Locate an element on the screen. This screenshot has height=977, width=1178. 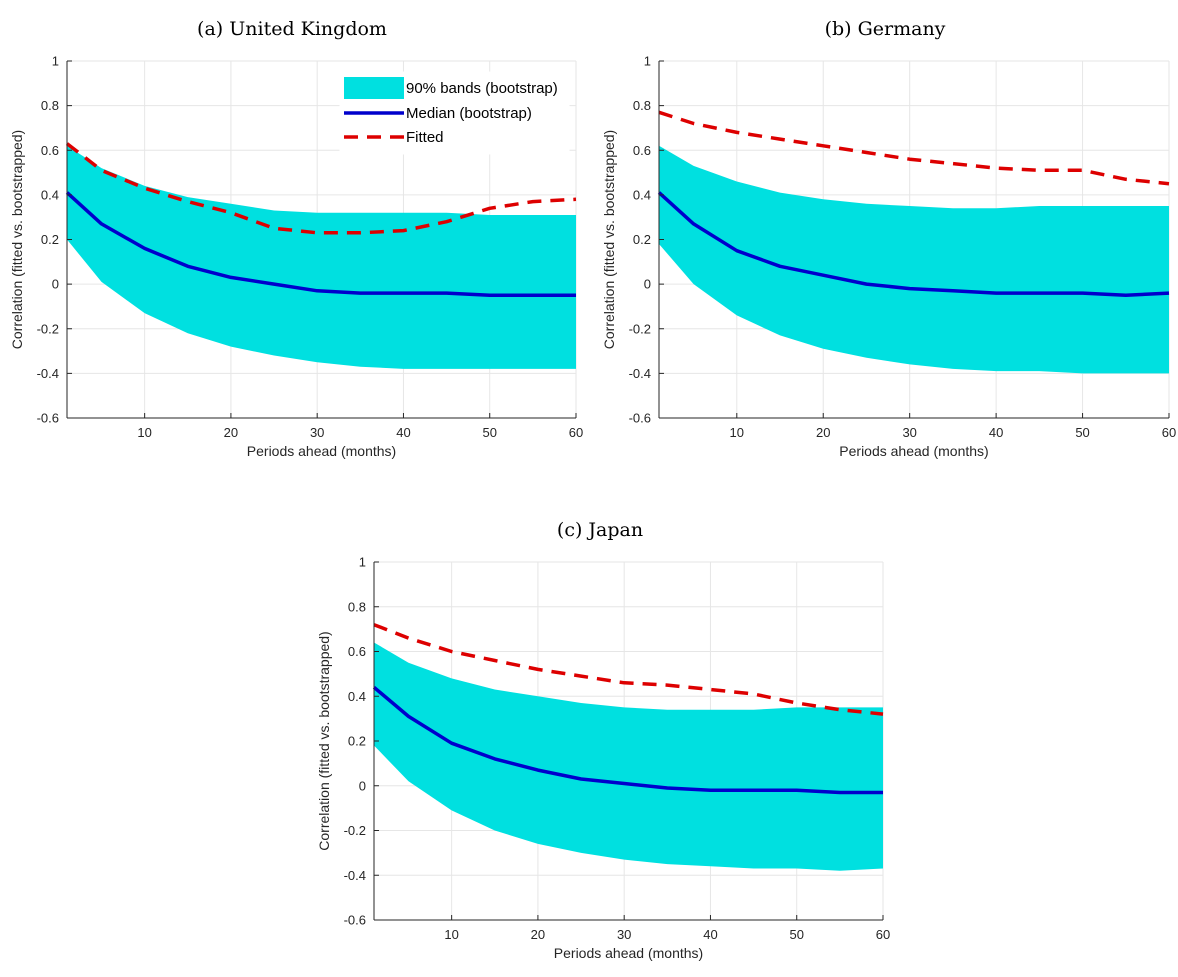
legend-label: Fitted is located at coordinates (425, 137).